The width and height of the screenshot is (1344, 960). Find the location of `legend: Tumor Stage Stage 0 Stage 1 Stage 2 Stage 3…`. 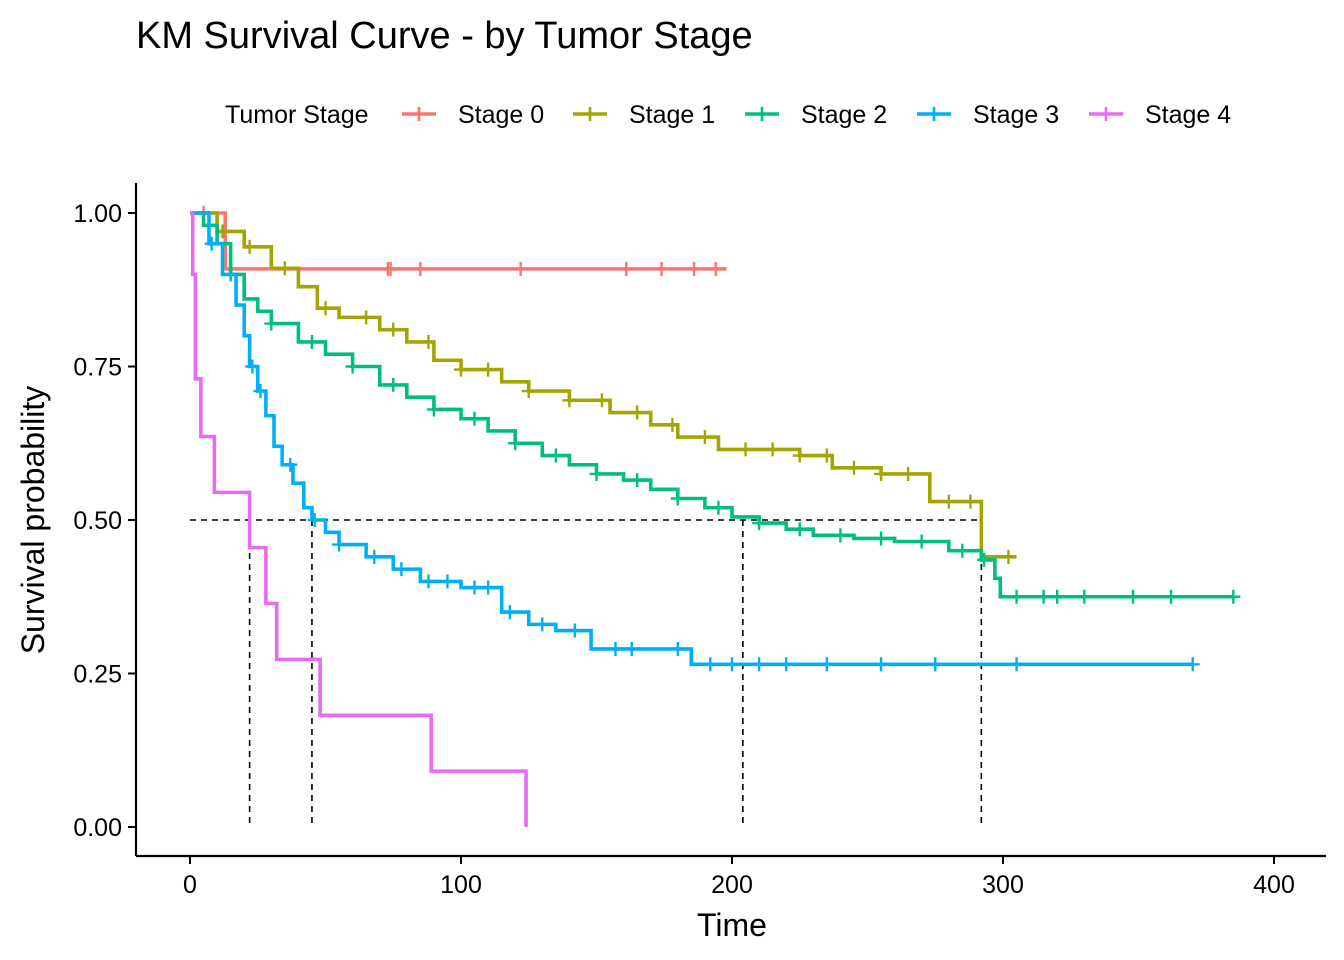

legend: Tumor Stage Stage 0 Stage 1 Stage 2 Stage 3… is located at coordinates (728, 115).